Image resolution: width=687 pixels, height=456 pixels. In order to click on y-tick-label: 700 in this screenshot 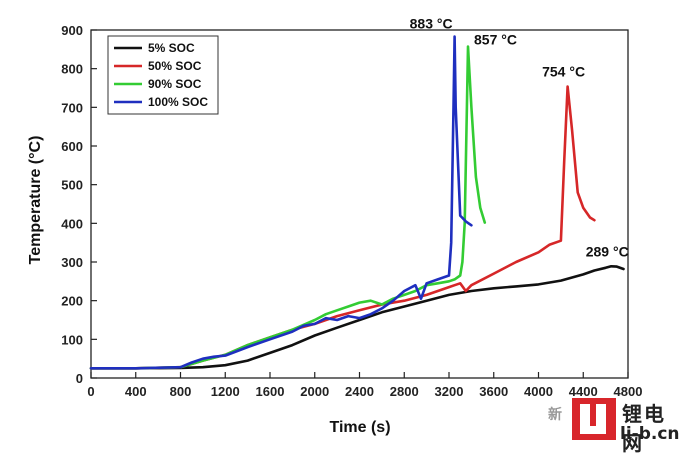, I will do `click(72, 107)`.